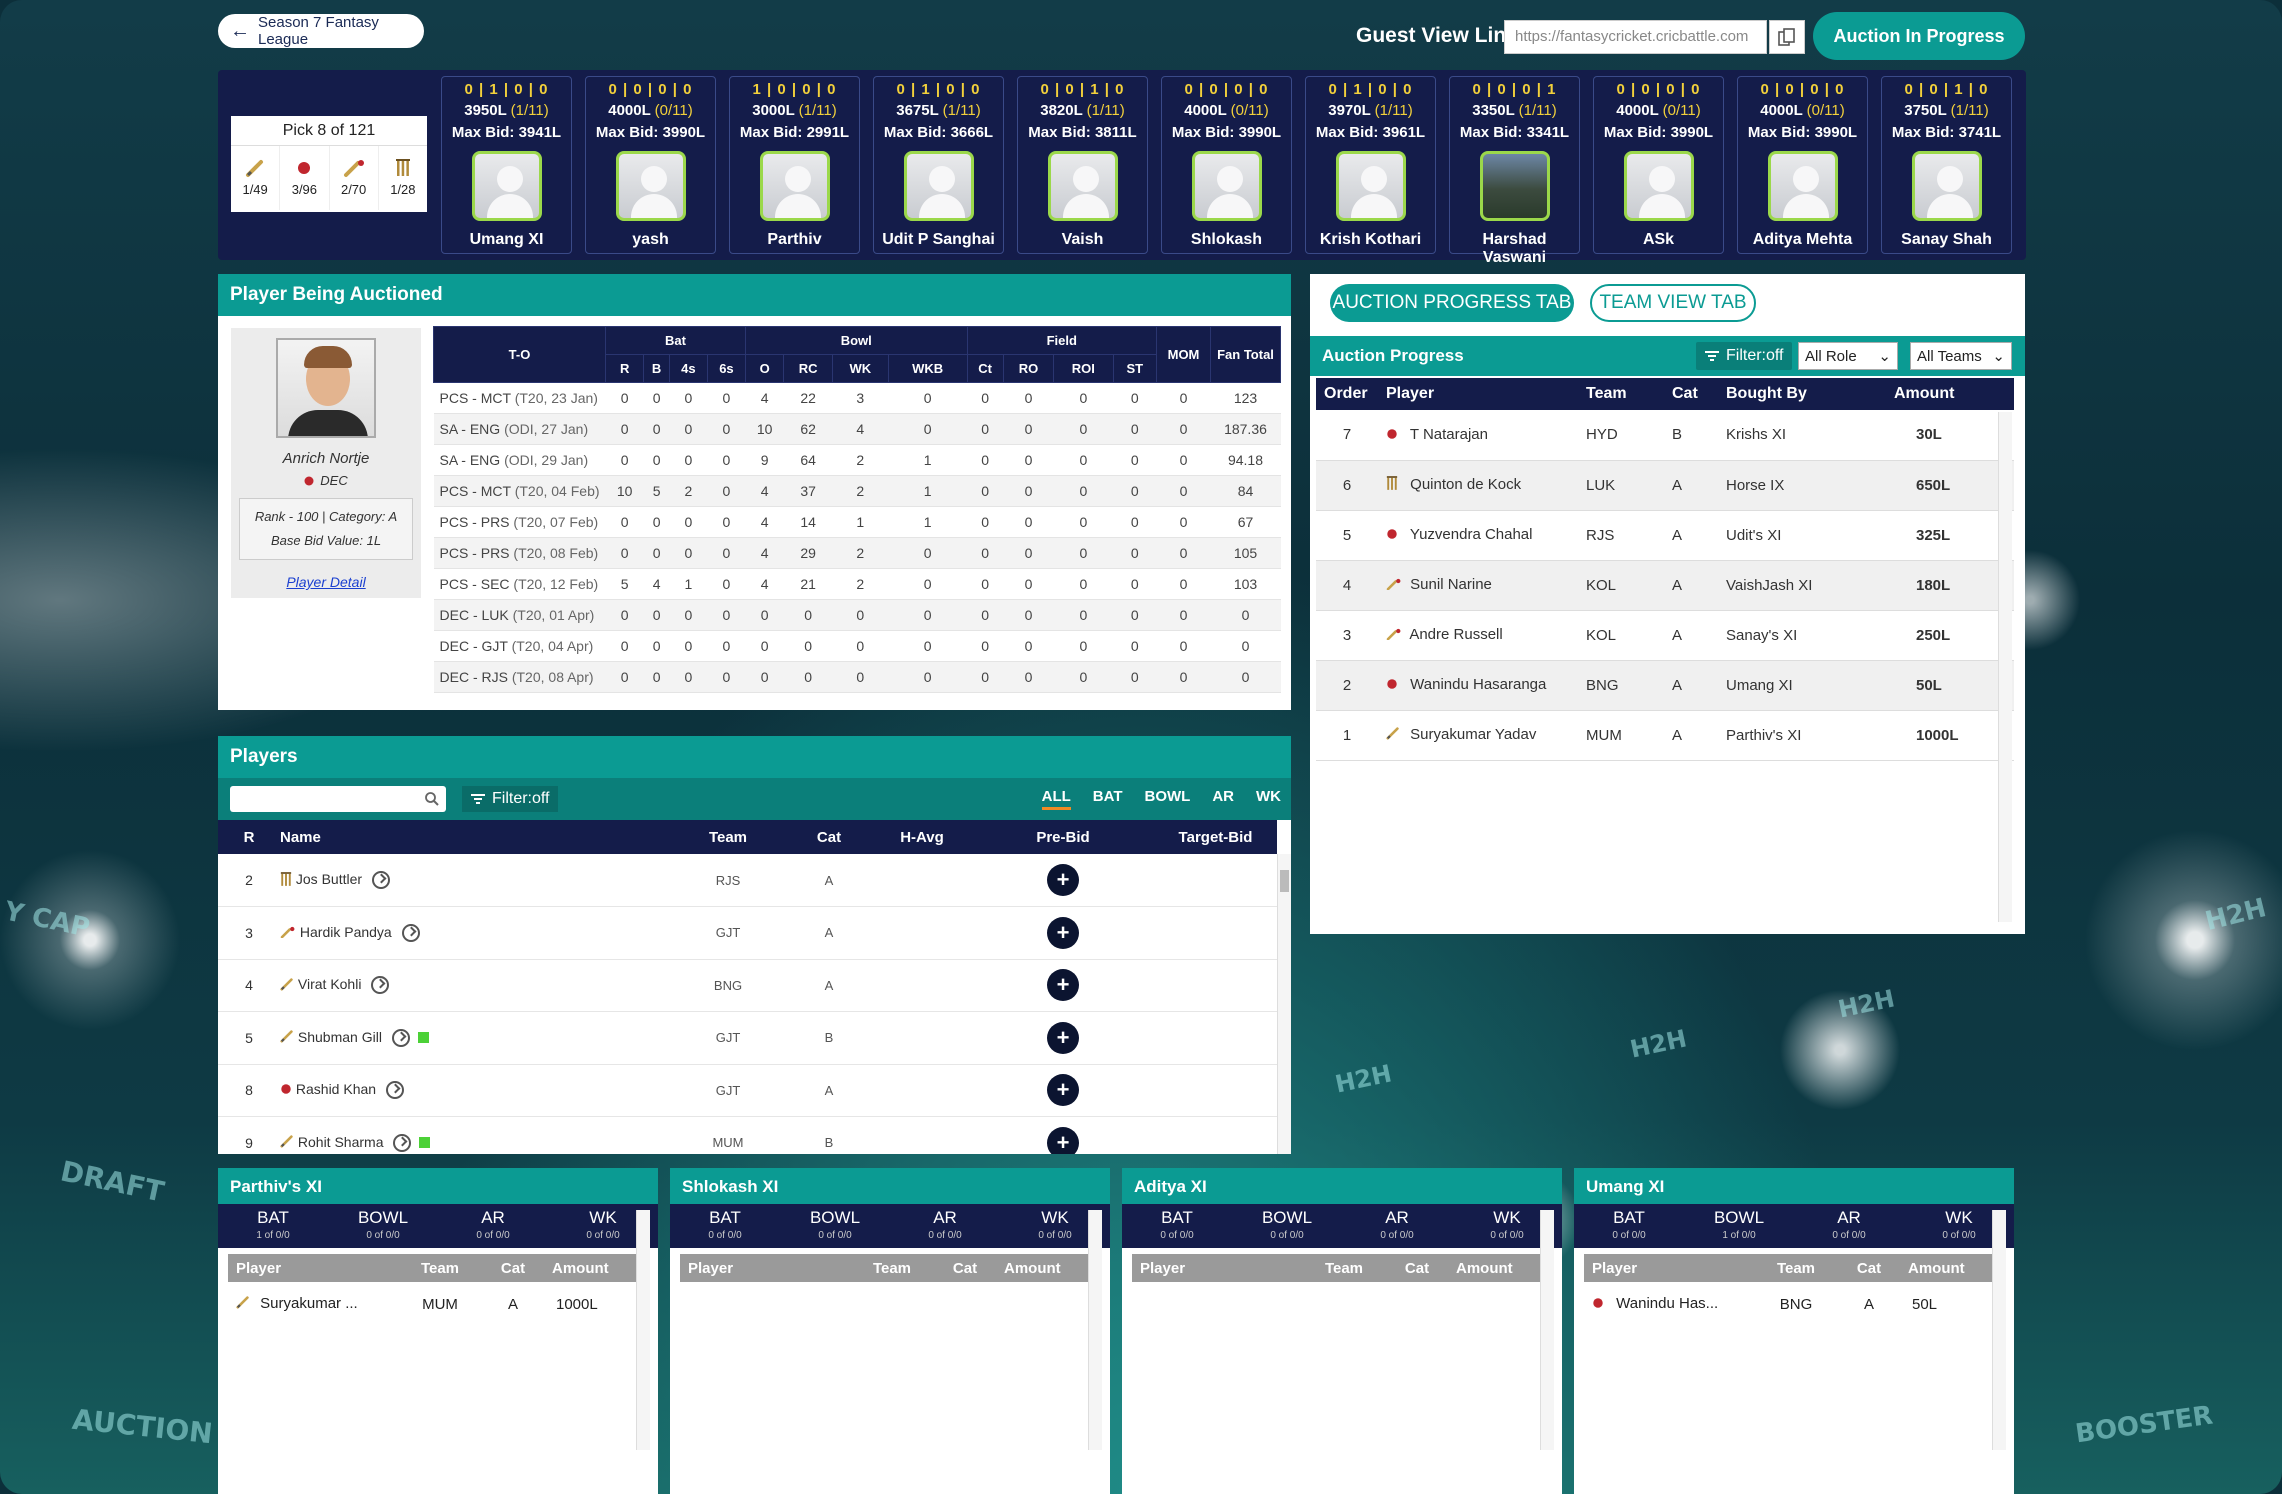 The image size is (2282, 1494). Describe the element at coordinates (249, 1135) in the screenshot. I see `player-rank: 9` at that location.